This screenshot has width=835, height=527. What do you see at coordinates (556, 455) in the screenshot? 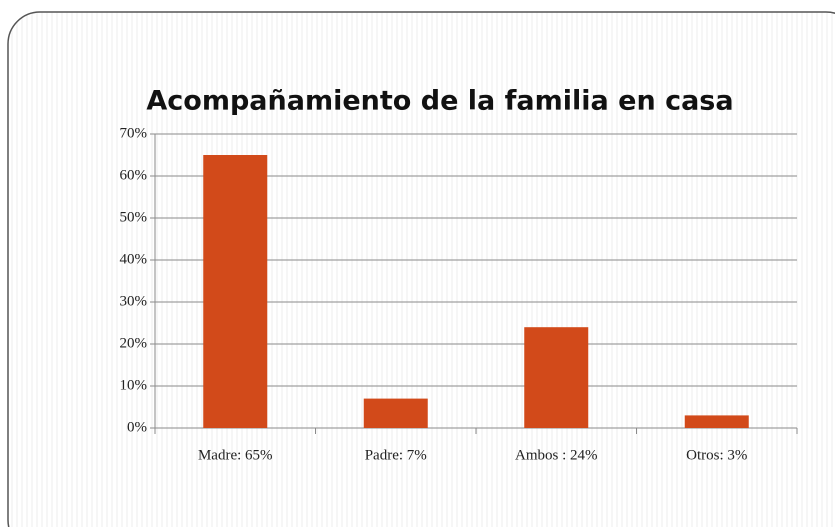
I see `x-tick-label: Ambos : 24%` at bounding box center [556, 455].